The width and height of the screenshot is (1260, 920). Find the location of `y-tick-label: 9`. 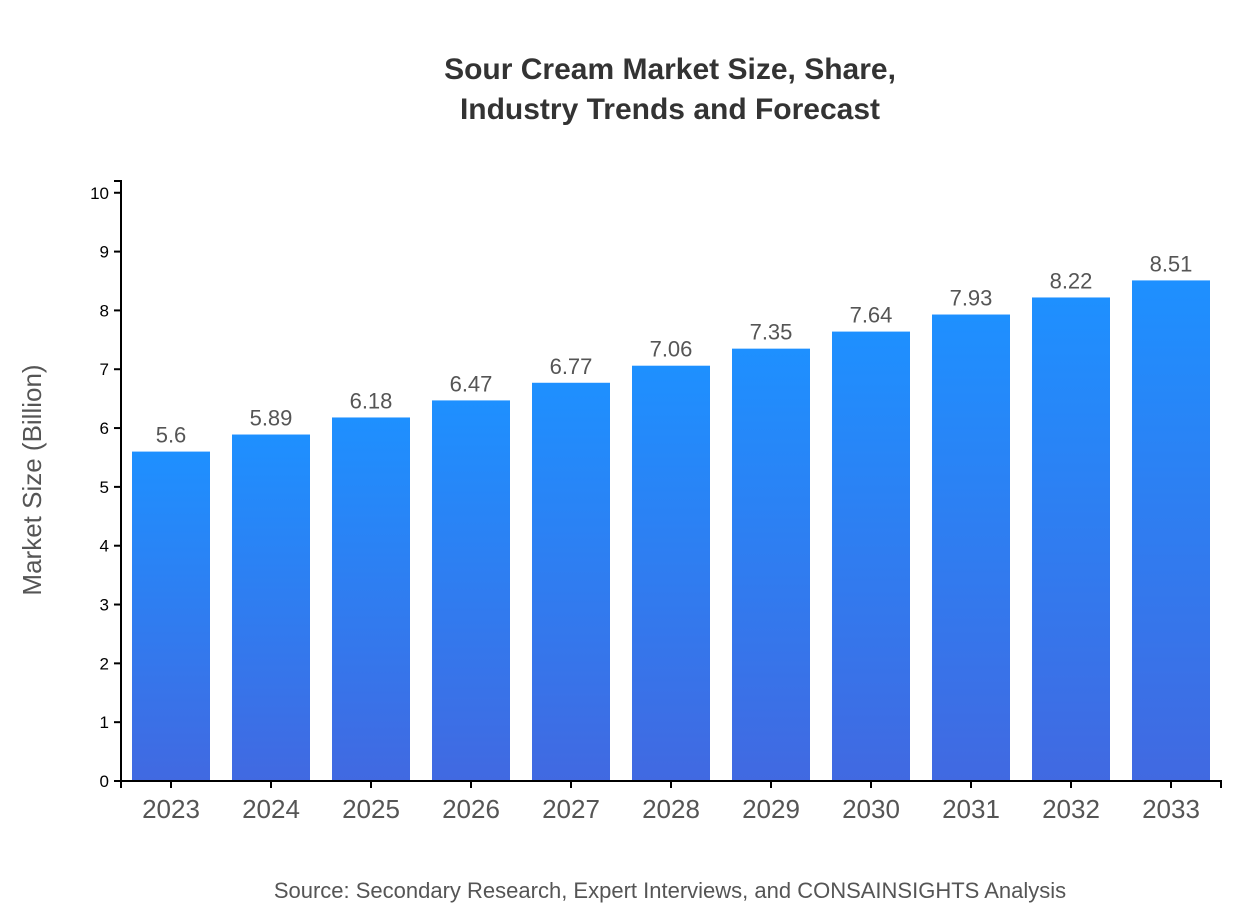

y-tick-label: 9 is located at coordinates (104, 252).